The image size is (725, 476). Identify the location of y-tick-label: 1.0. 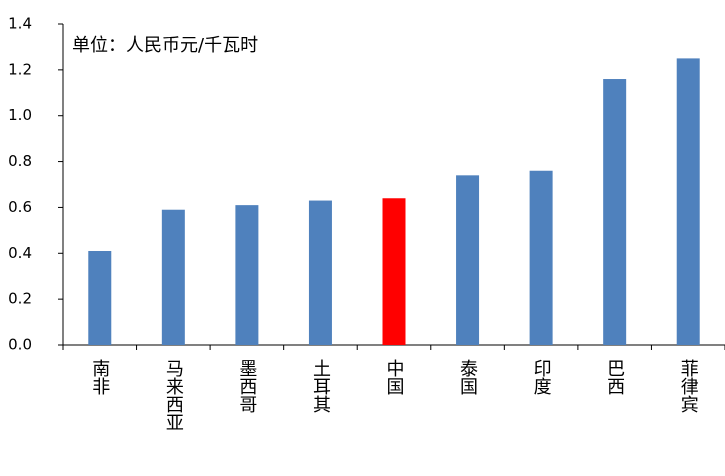
(20, 115).